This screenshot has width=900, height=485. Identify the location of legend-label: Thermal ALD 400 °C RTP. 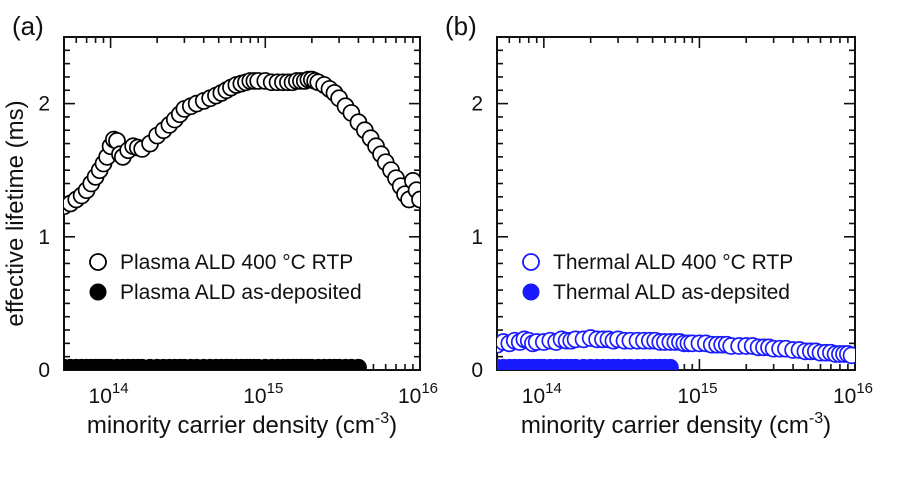
(673, 262).